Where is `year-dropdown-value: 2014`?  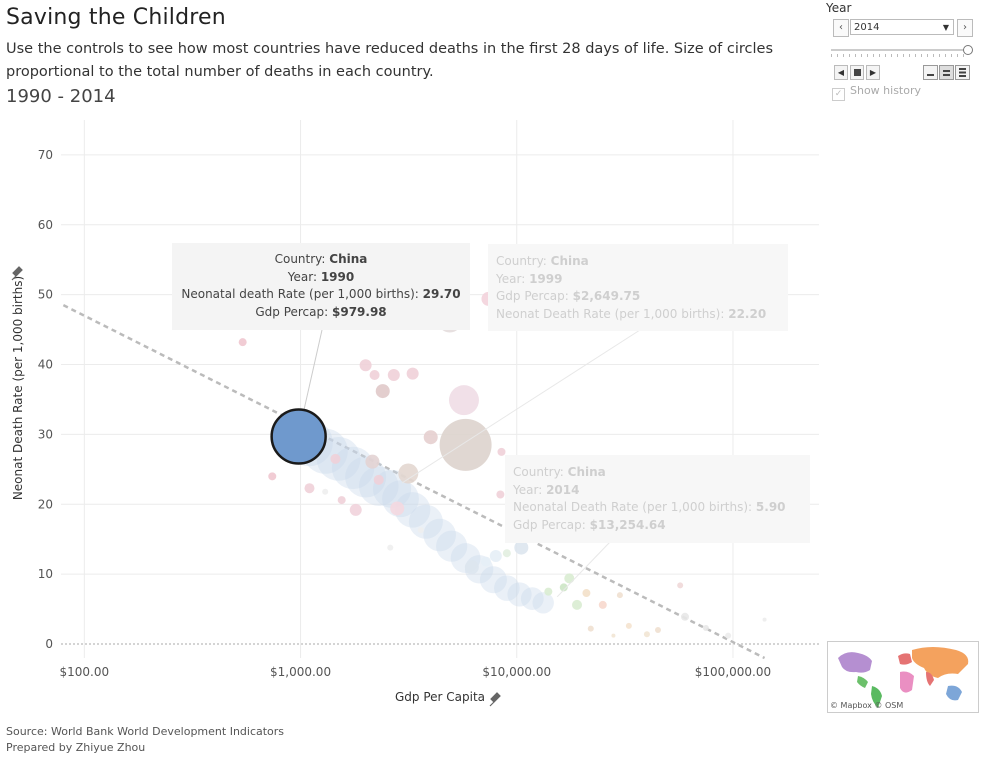 year-dropdown-value: 2014 is located at coordinates (867, 27).